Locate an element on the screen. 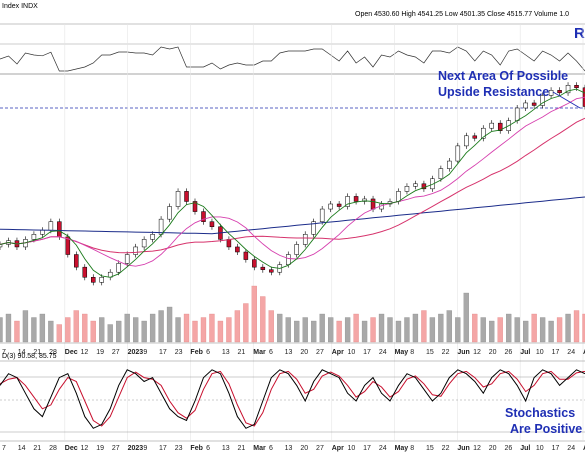 This screenshot has height=452, width=585. x-tick-label: 8 is located at coordinates (412, 352).